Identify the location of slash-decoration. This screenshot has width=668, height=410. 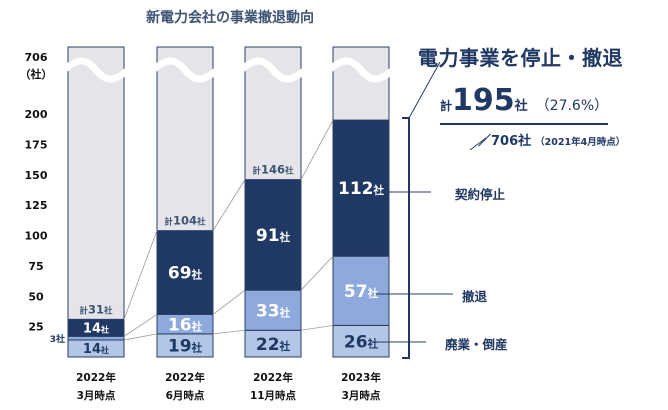
(478, 144).